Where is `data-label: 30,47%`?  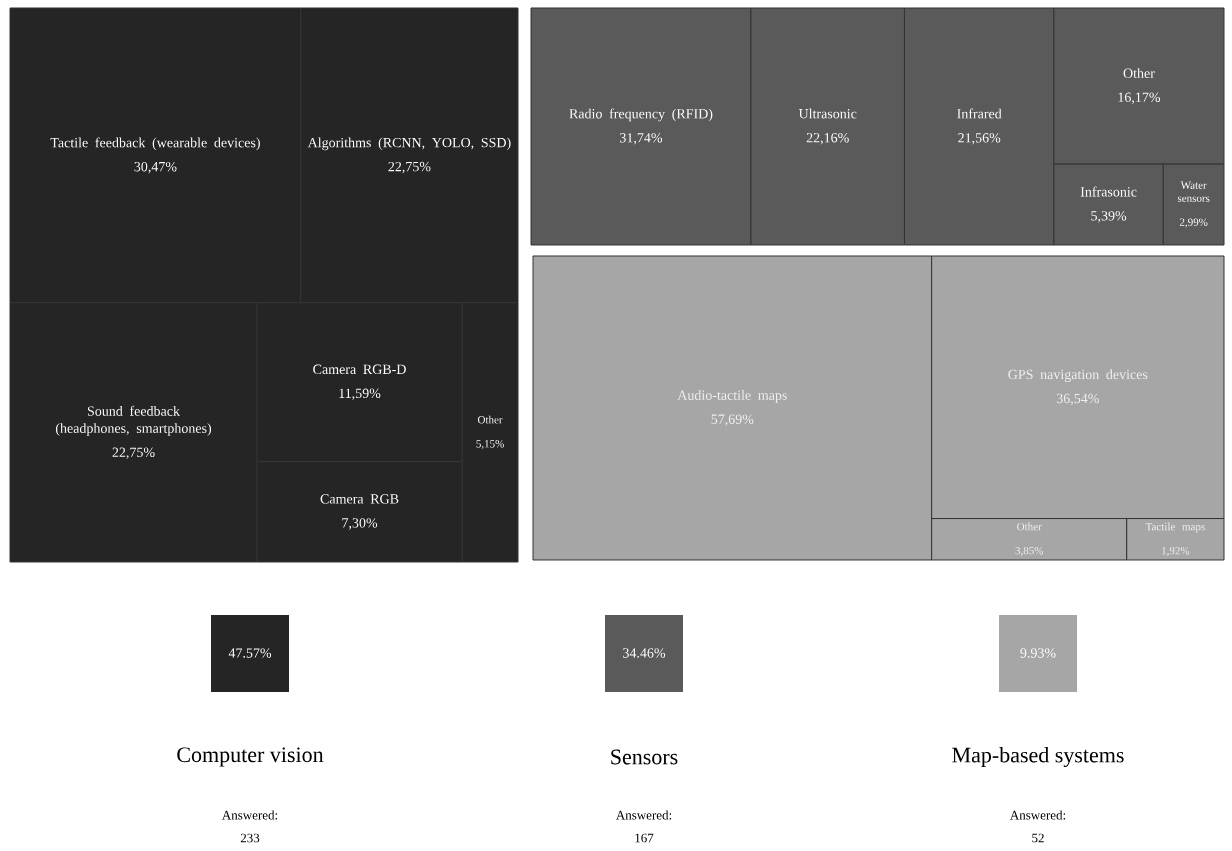
data-label: 30,47% is located at coordinates (155, 167).